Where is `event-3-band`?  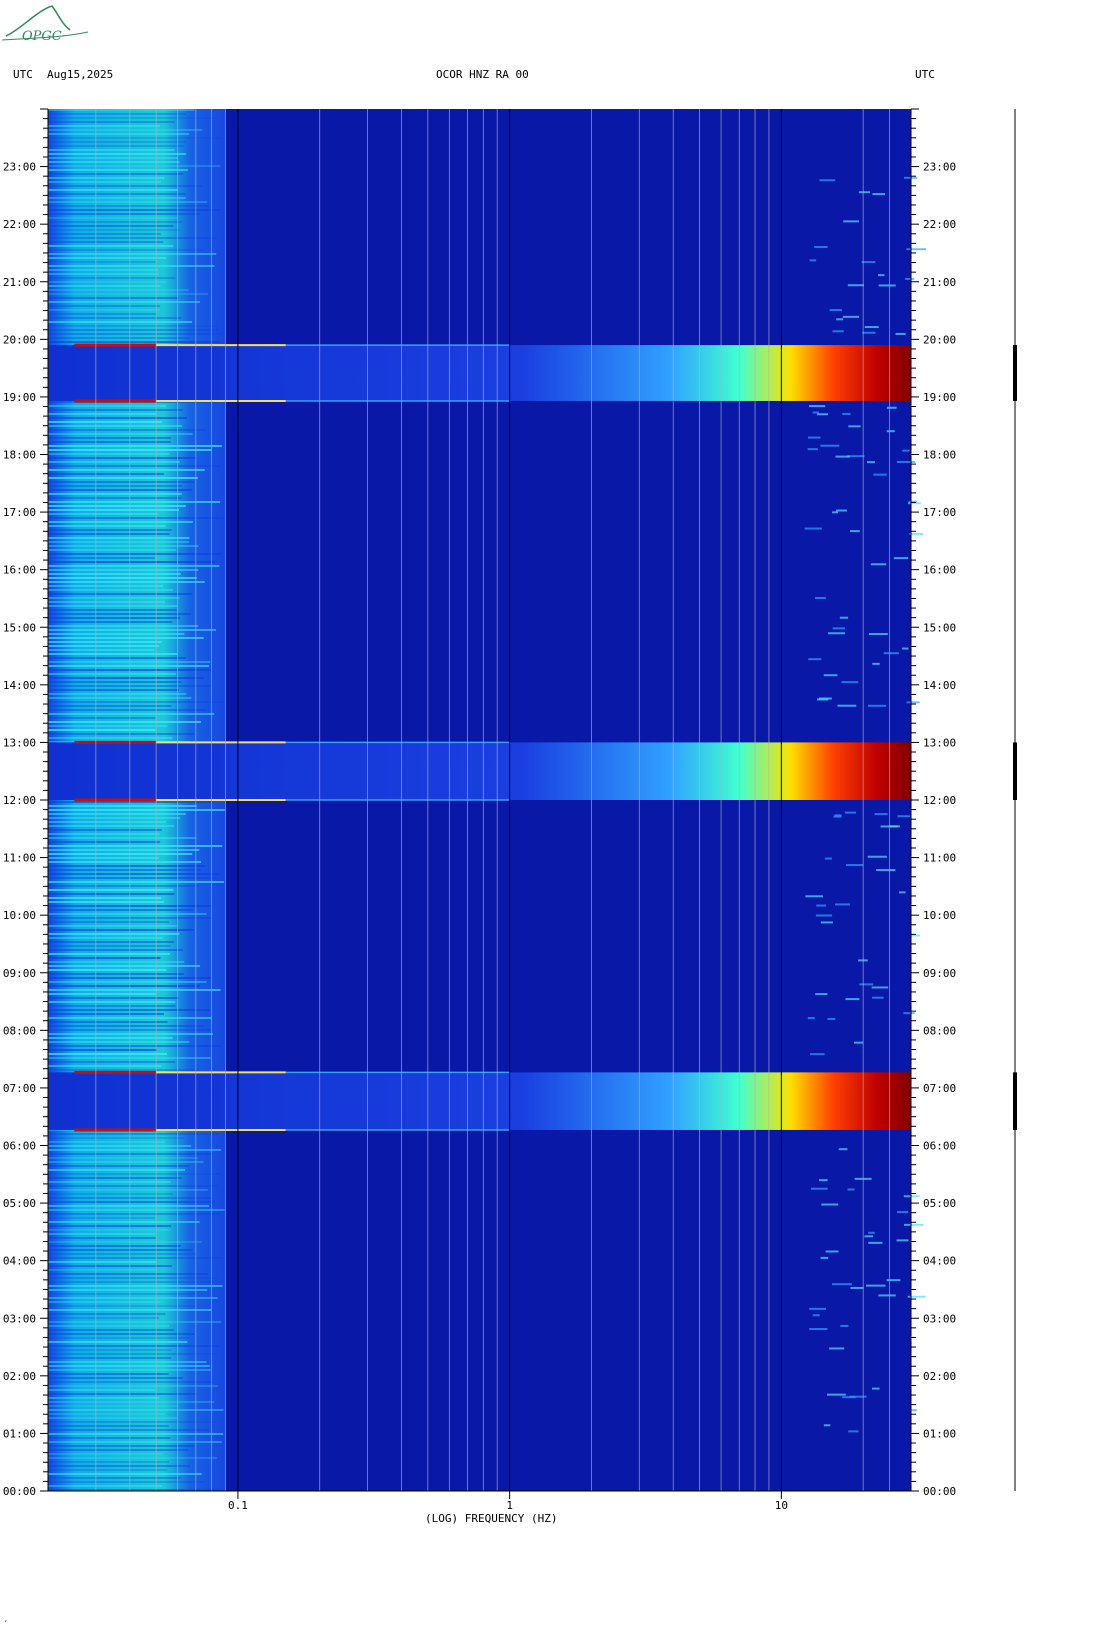
event-3-band is located at coordinates (479, 373).